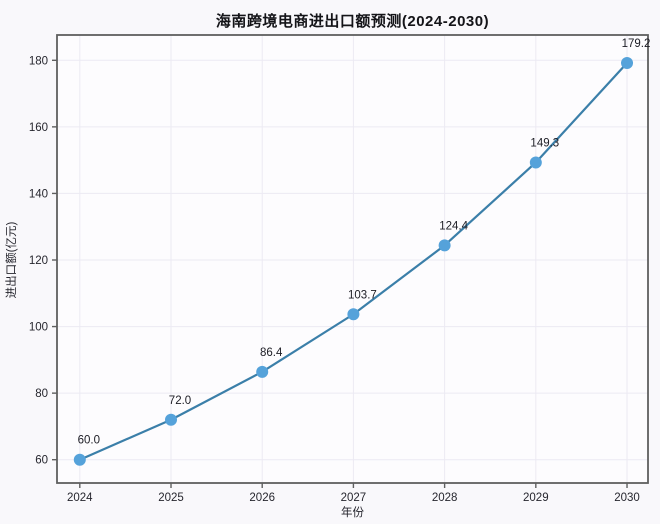 The image size is (660, 524). What do you see at coordinates (80, 498) in the screenshot?
I see `x-tick-label: 2024` at bounding box center [80, 498].